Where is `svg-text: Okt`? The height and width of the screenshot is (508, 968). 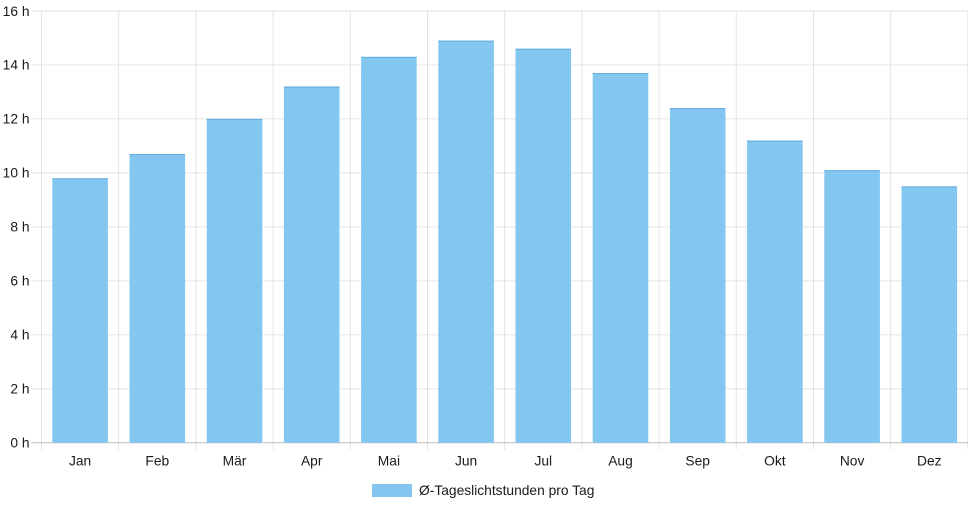
svg-text: Okt is located at coordinates (775, 460).